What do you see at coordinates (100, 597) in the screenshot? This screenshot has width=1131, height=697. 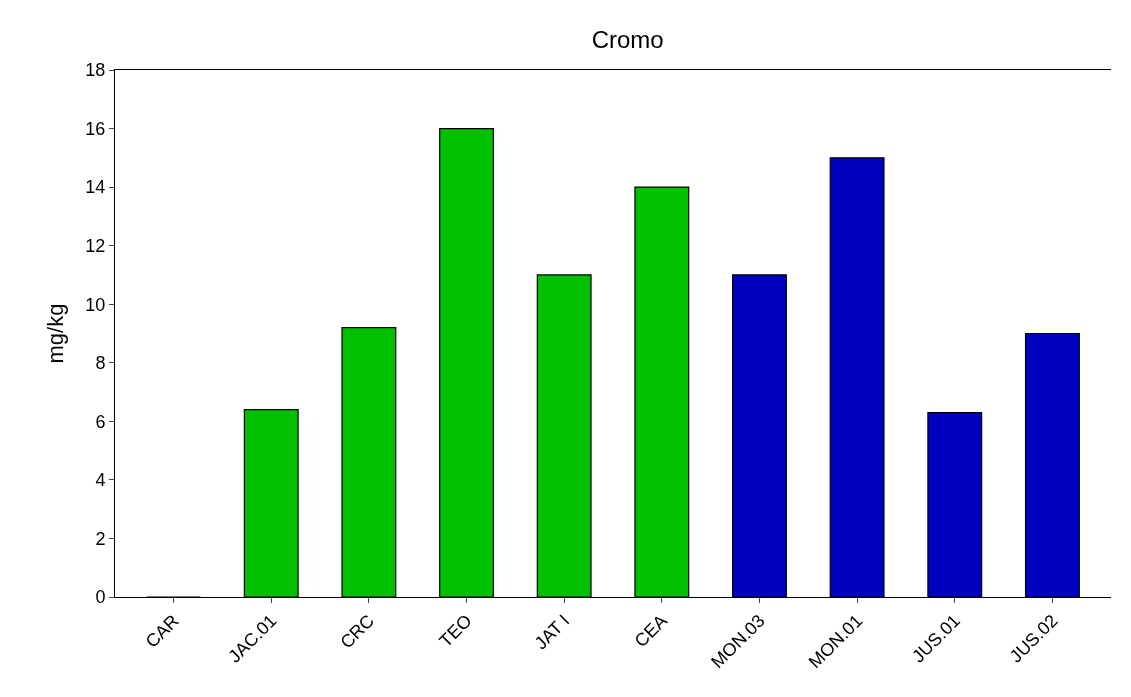 I see `y-tick-label: 0` at bounding box center [100, 597].